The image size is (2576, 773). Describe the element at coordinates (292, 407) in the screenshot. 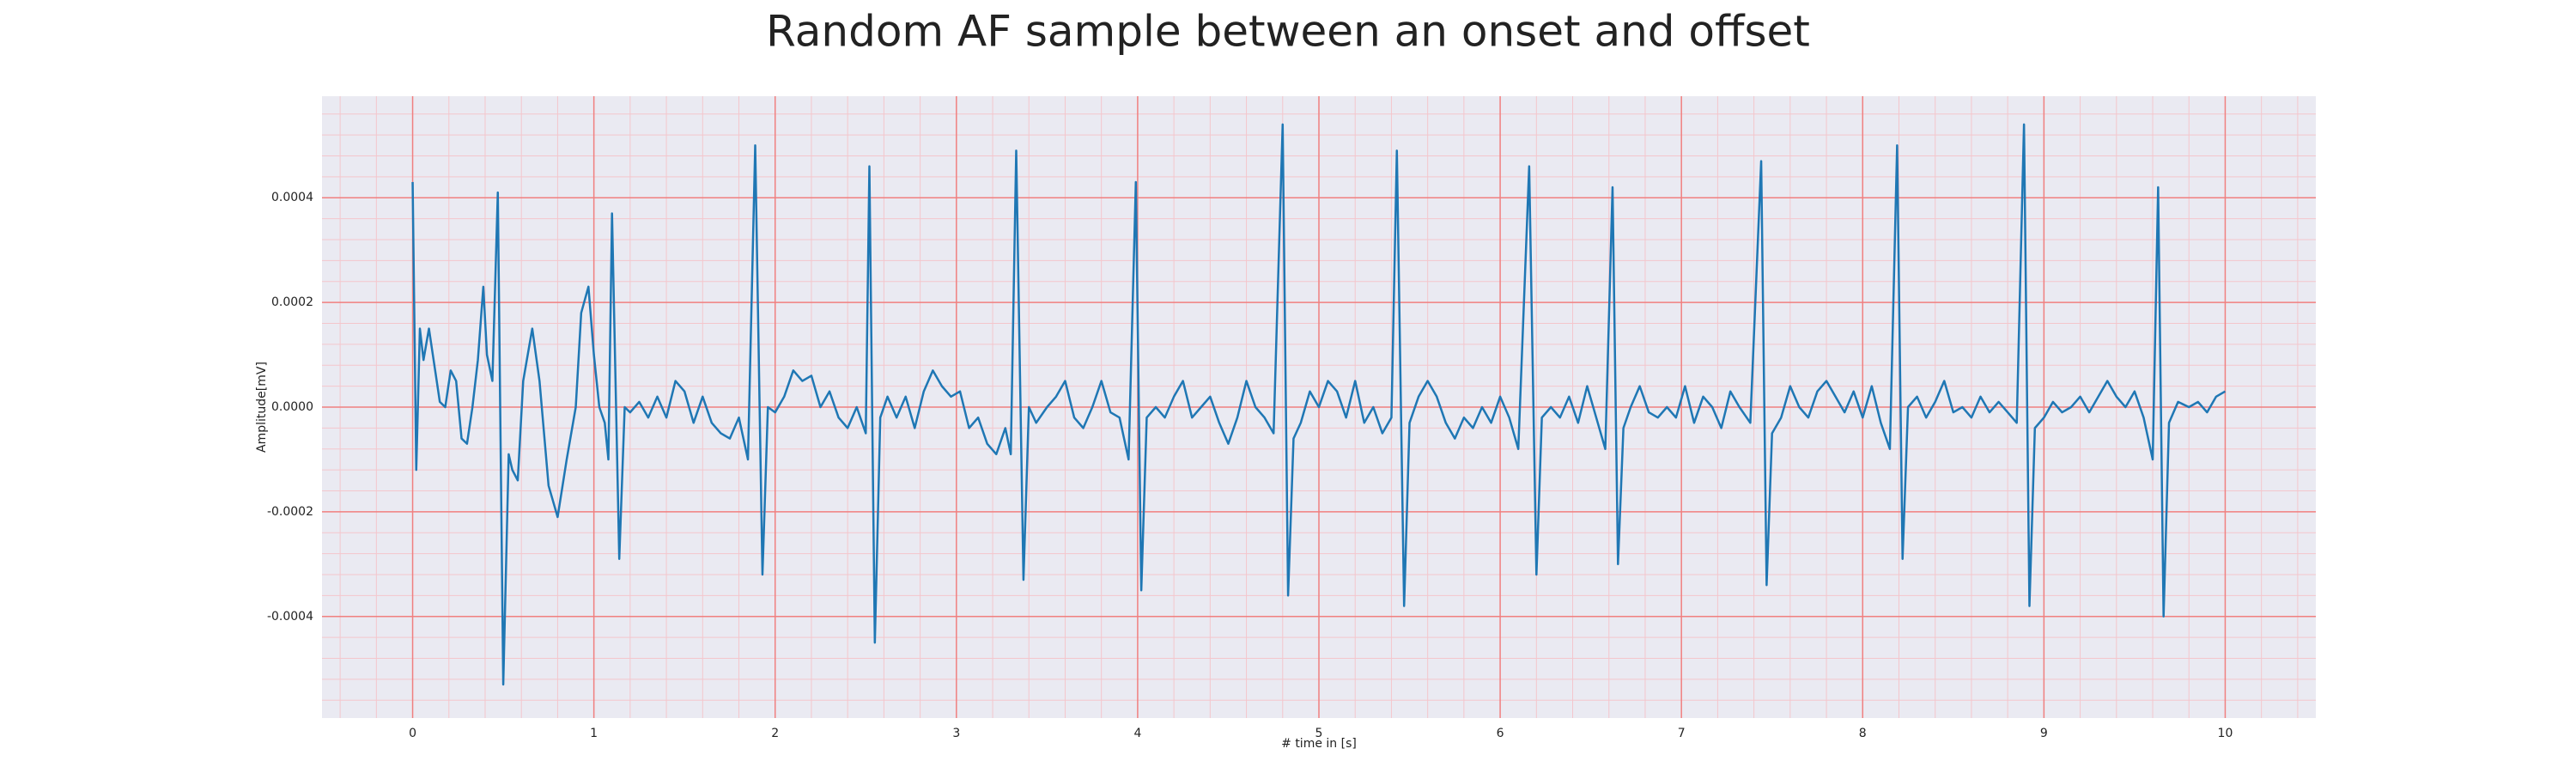

I see `y-tick-label: 0.0000` at that location.